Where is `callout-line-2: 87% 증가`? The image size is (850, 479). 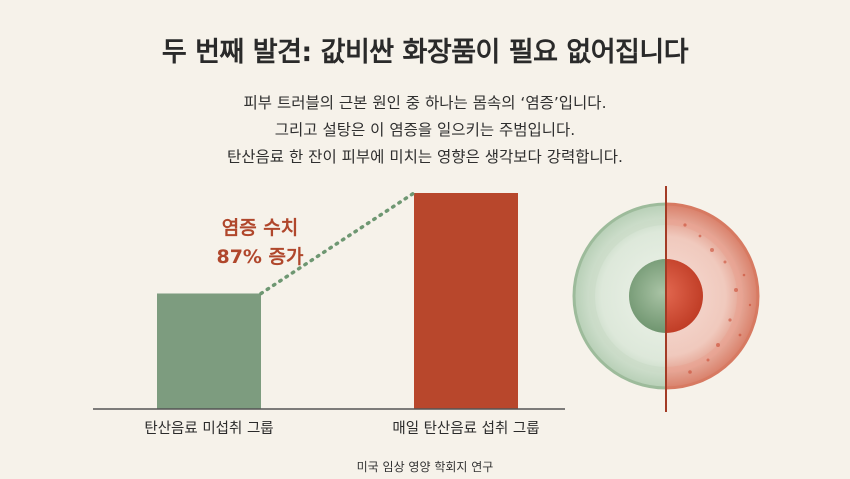 callout-line-2: 87% 증가 is located at coordinates (260, 257).